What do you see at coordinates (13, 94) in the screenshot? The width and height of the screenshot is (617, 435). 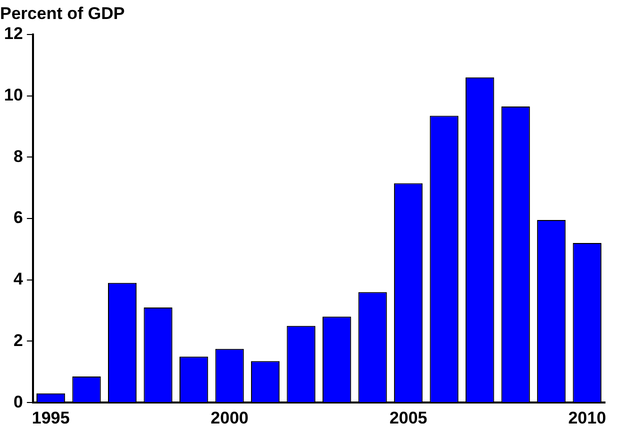 I see `y-tick-label: 10` at bounding box center [13, 94].